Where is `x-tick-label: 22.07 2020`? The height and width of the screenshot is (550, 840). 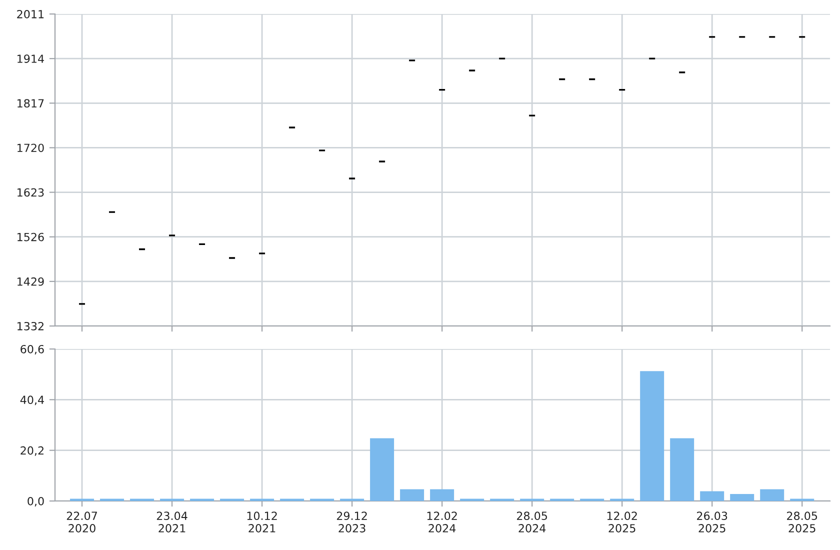
x-tick-label: 22.07 2020 is located at coordinates (81, 522).